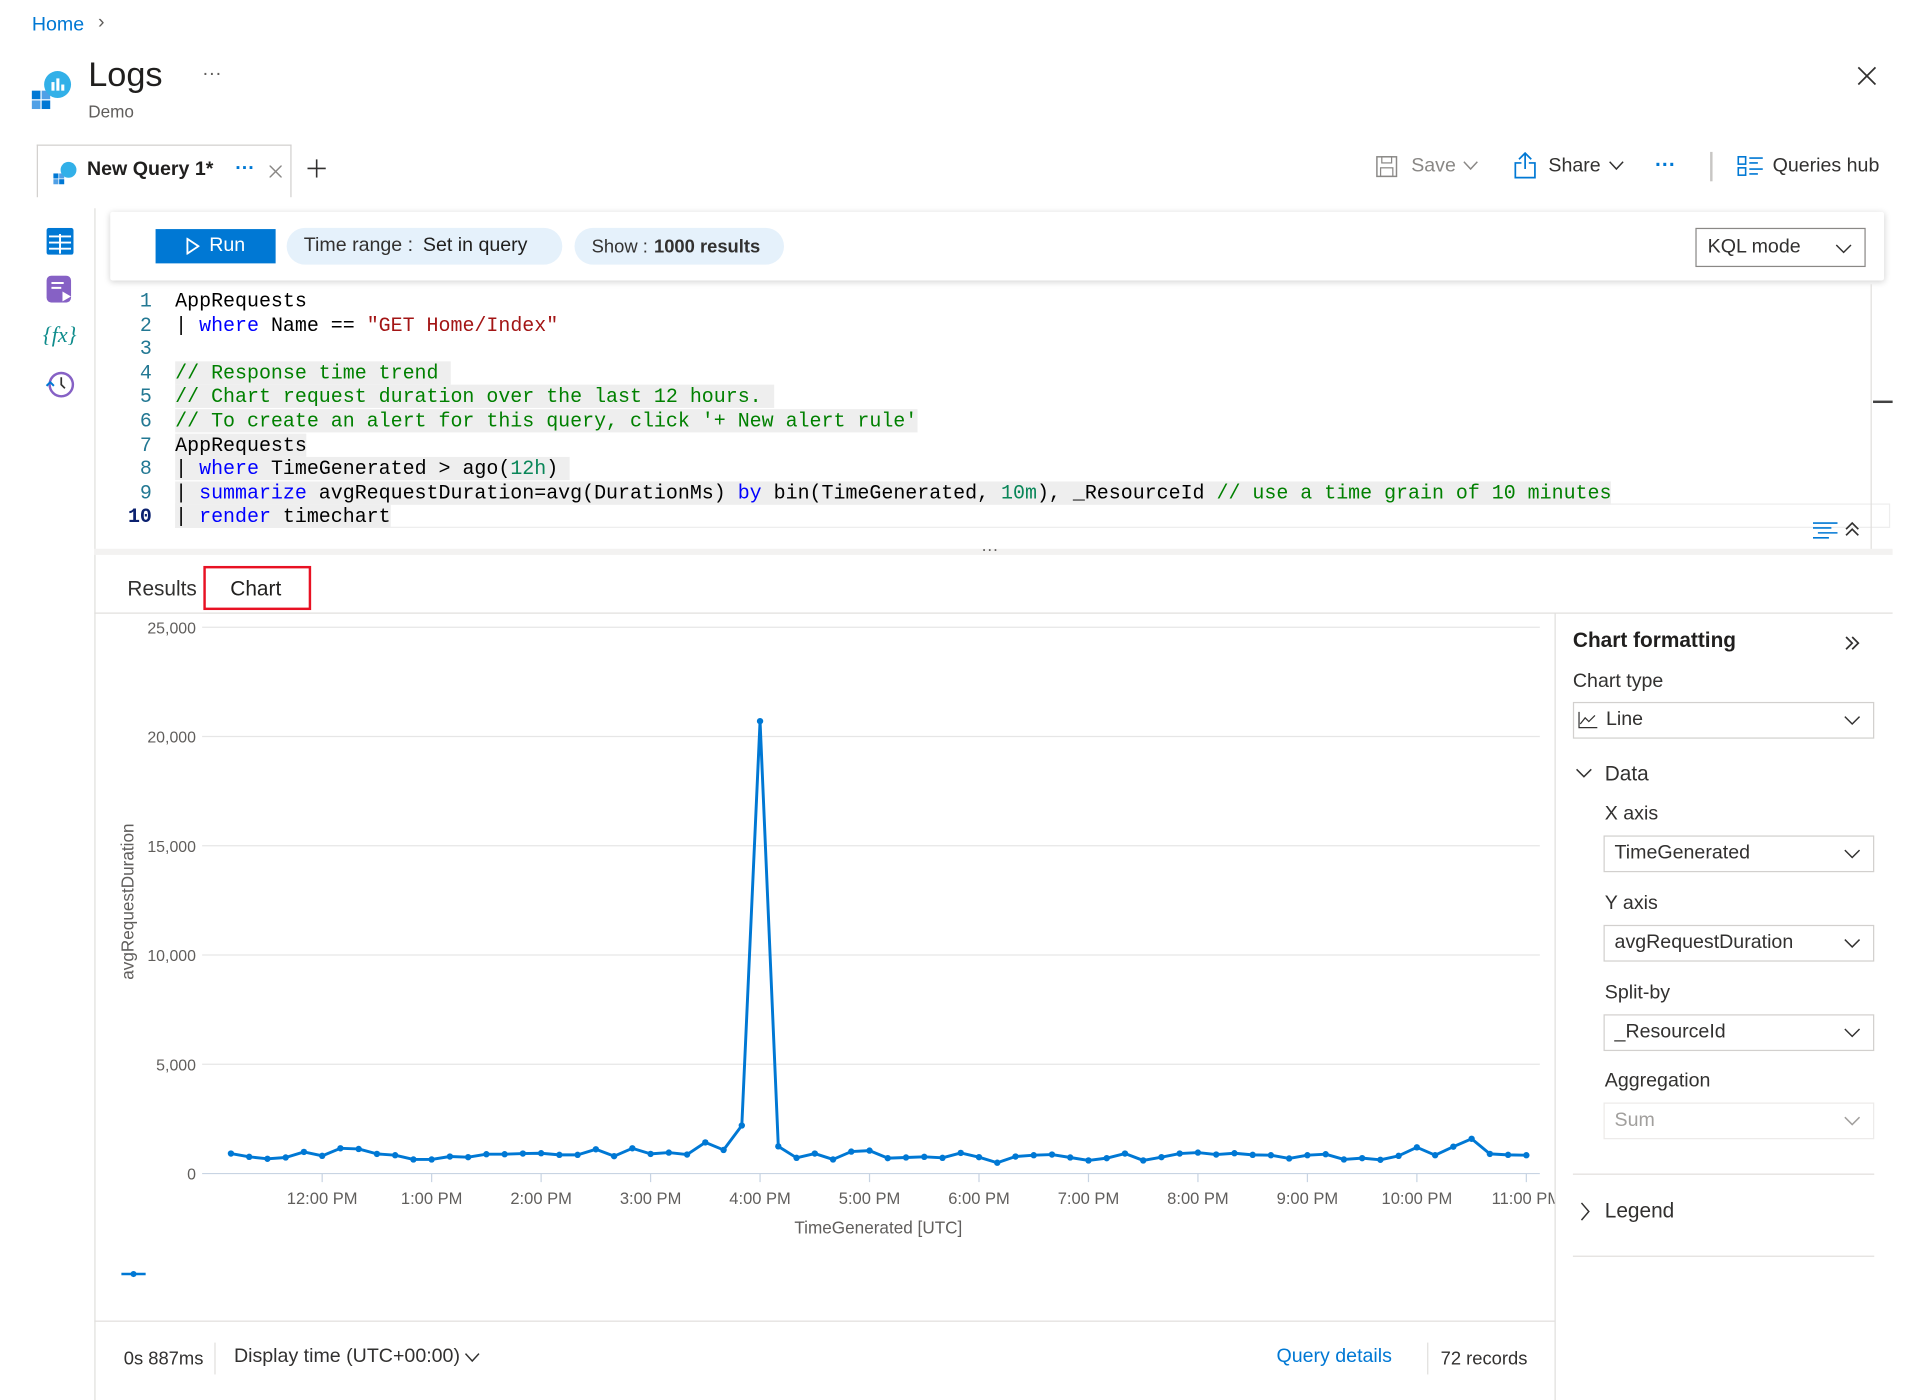 This screenshot has height=1400, width=1920. What do you see at coordinates (59, 334) in the screenshot?
I see `functions-icon: {fx}` at bounding box center [59, 334].